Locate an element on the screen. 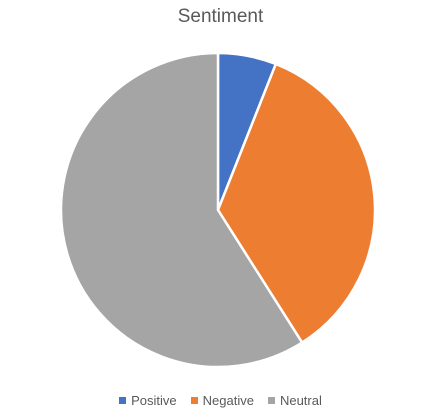 This screenshot has width=441, height=419. legend-label: Negative is located at coordinates (228, 400).